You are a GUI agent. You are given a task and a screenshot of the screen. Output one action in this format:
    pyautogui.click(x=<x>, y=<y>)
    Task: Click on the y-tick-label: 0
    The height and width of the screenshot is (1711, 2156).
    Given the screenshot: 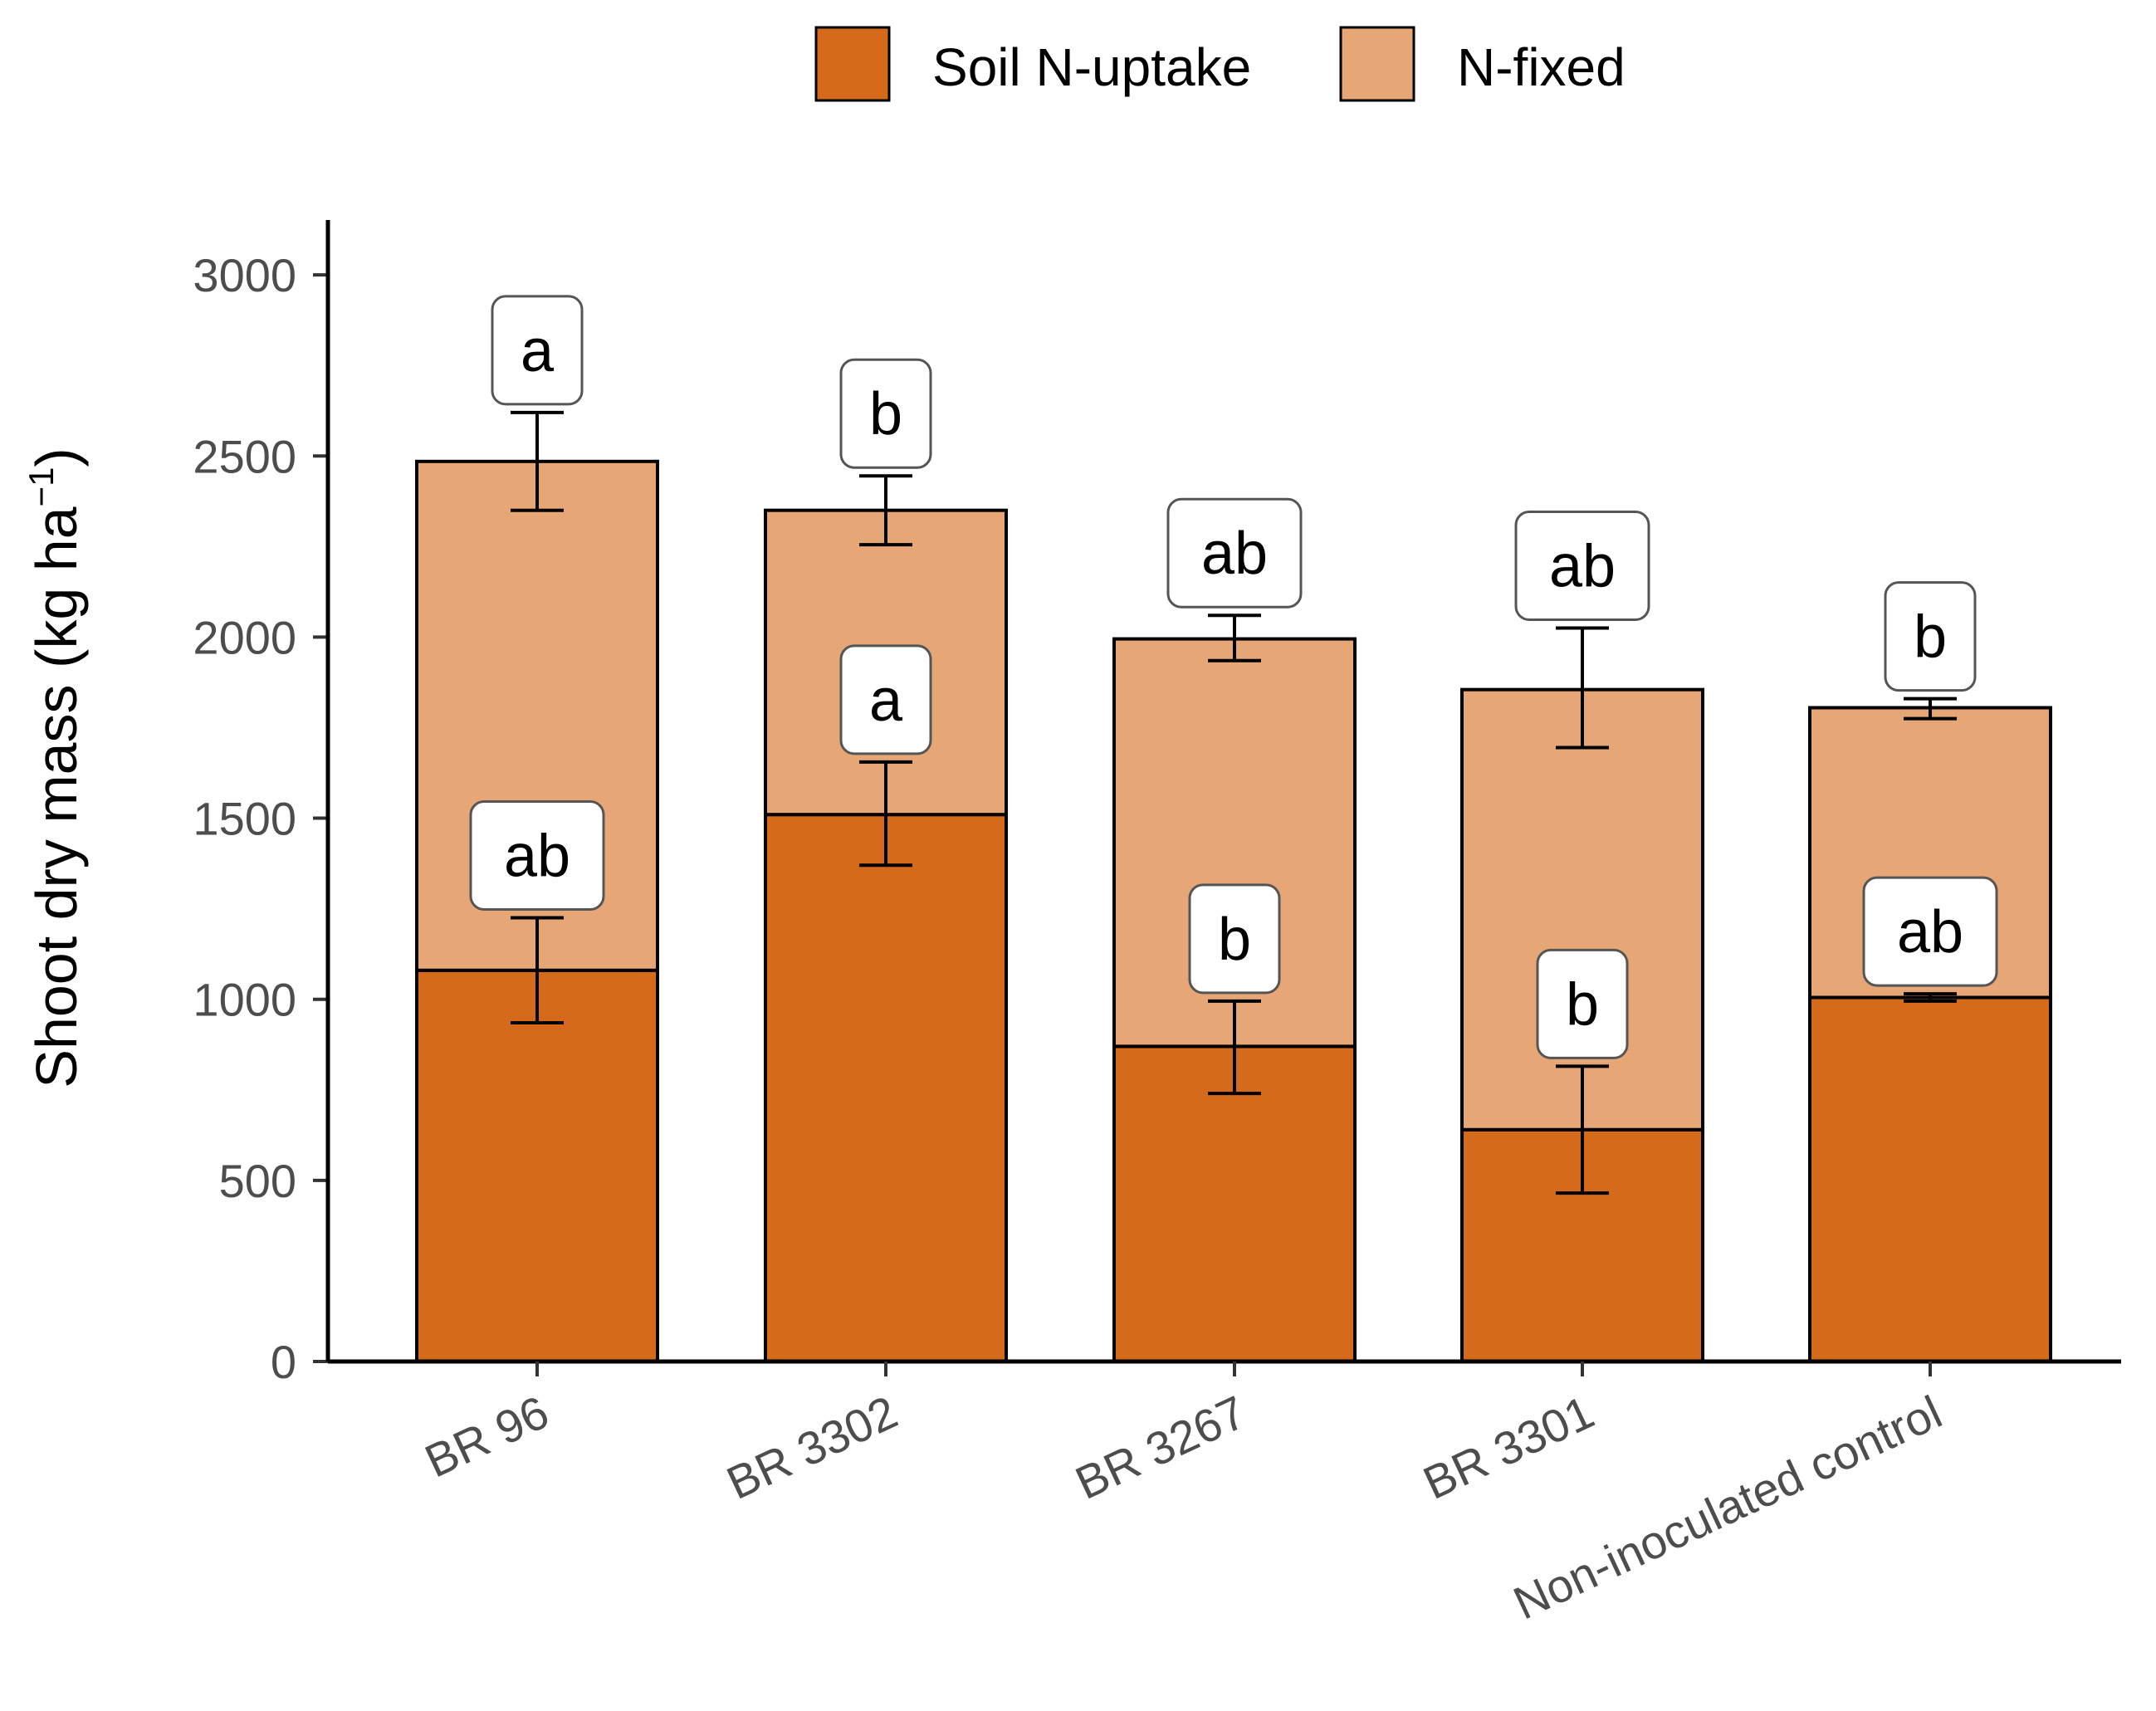 What is the action you would take?
    pyautogui.click(x=283, y=1362)
    